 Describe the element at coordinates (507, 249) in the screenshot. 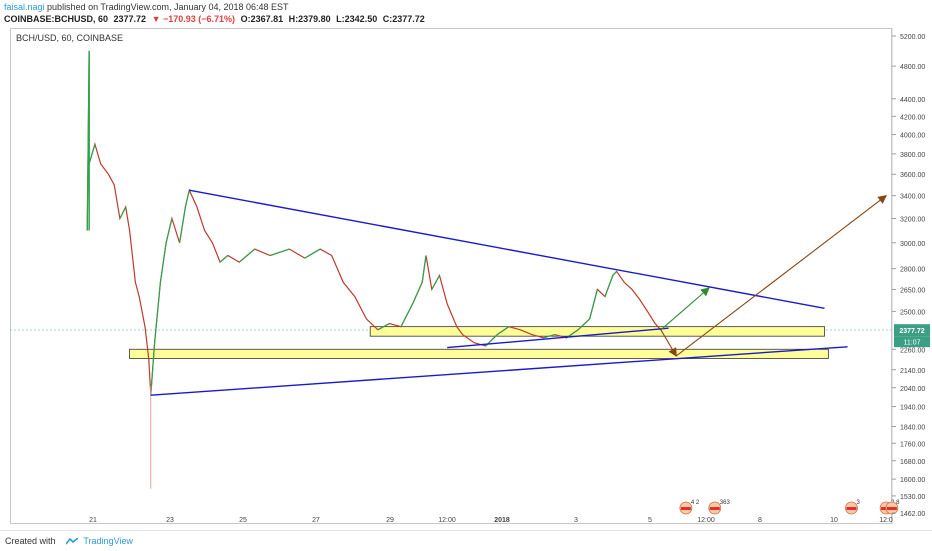

I see `upper-trendline` at that location.